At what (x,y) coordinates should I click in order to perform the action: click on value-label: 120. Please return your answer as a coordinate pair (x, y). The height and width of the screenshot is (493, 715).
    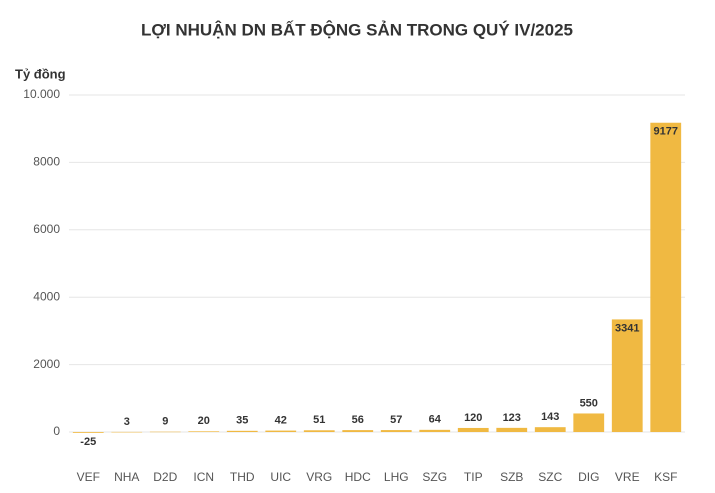
    Looking at the image, I should click on (473, 418).